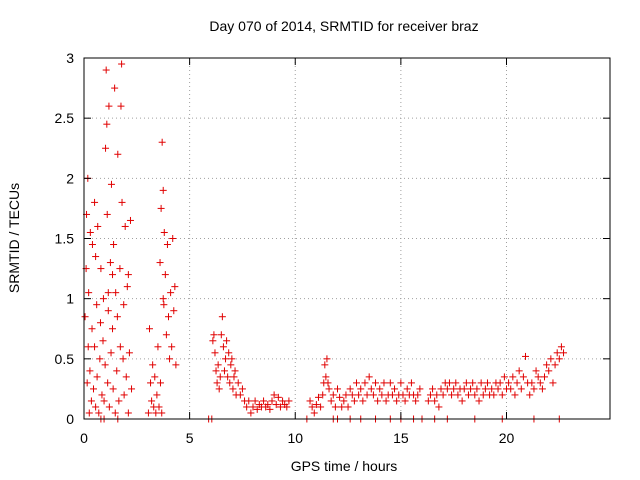 This screenshot has height=480, width=640. I want to click on y-tick-label: 1.5, so click(65, 239).